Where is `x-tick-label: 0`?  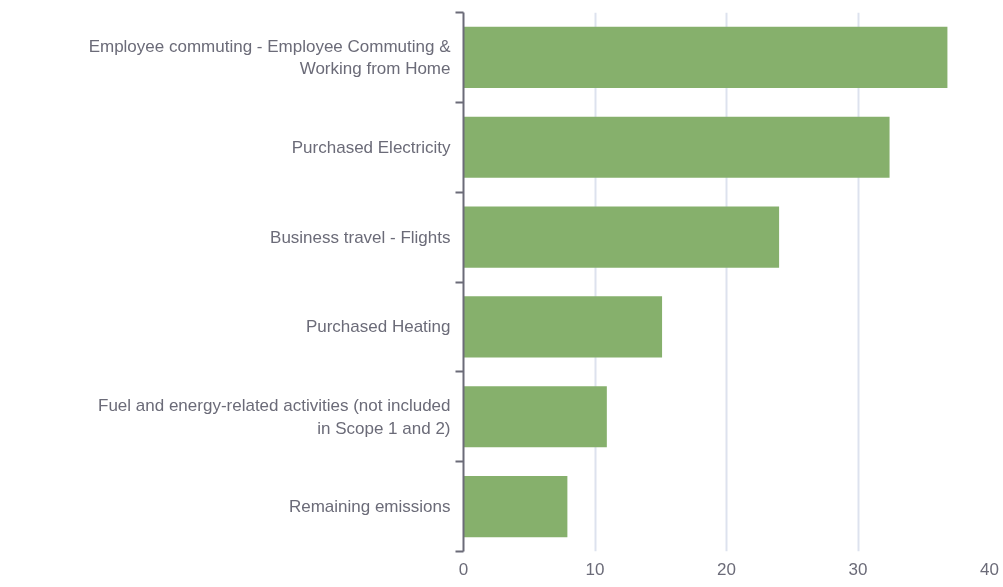 x-tick-label: 0 is located at coordinates (463, 569).